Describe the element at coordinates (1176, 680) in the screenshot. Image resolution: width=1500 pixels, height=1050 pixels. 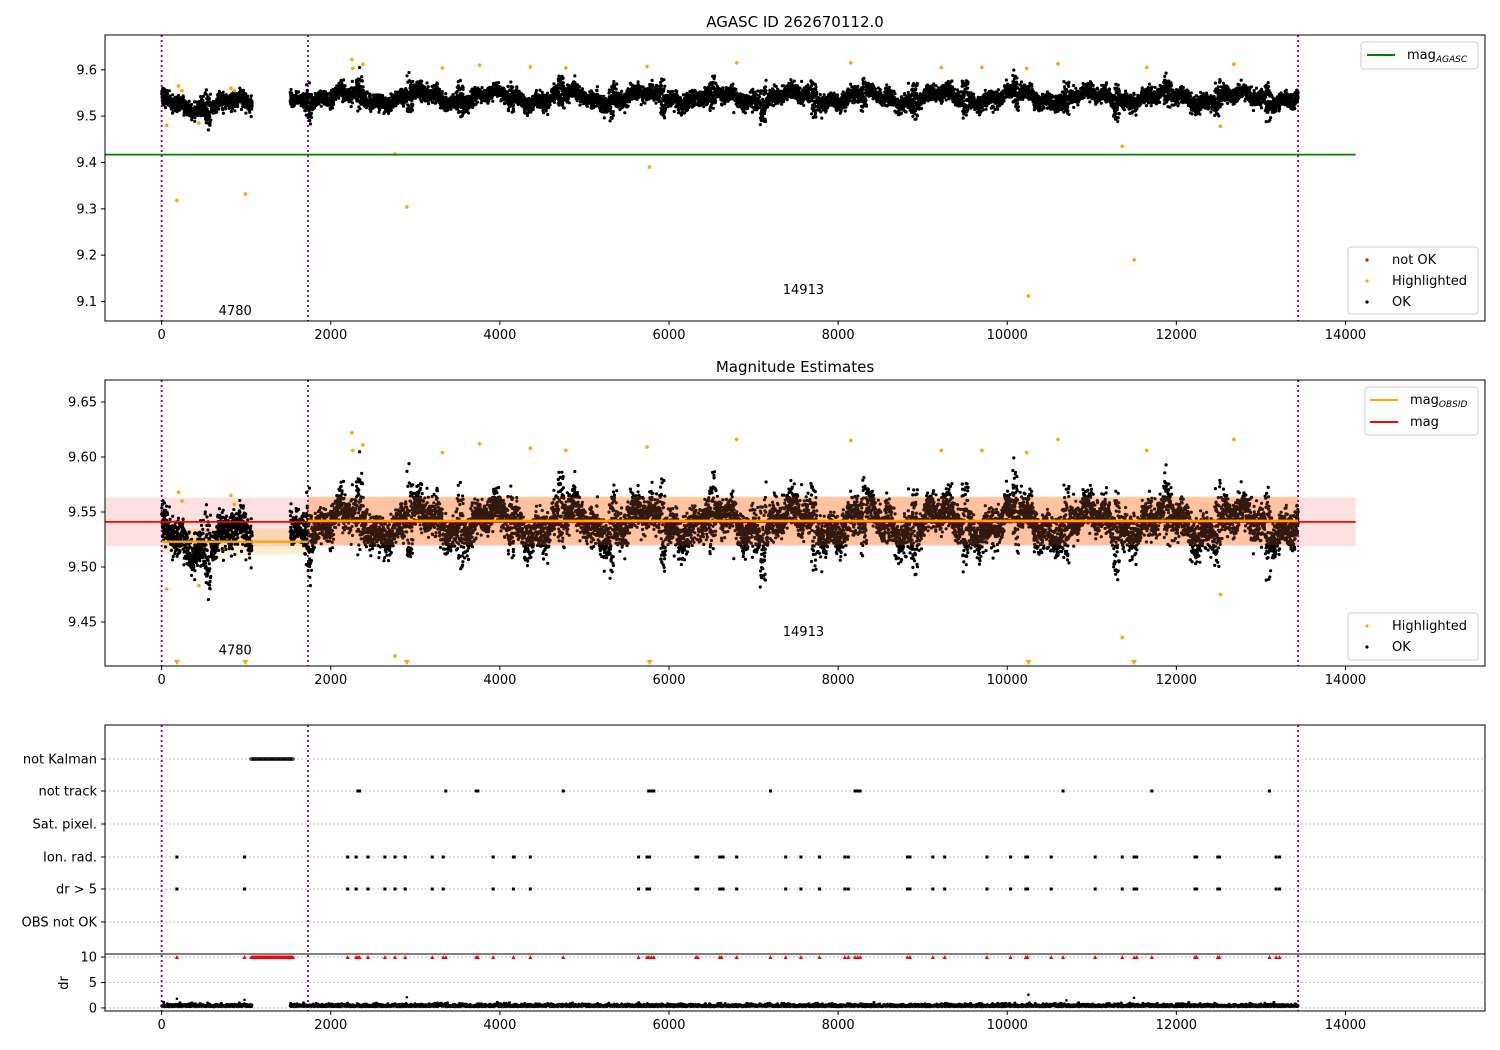
I see `p2-xtick-label: 12000` at that location.